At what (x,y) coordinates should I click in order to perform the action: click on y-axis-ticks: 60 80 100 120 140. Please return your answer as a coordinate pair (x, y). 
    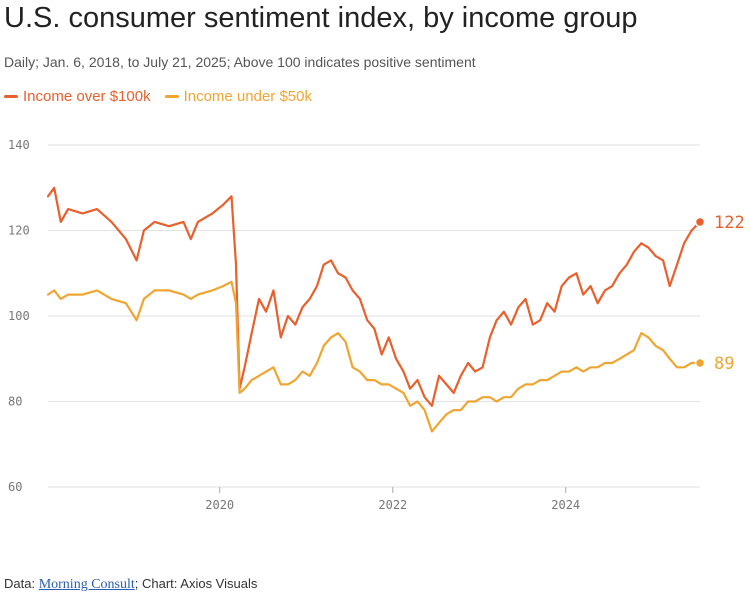
    Looking at the image, I should click on (19, 316).